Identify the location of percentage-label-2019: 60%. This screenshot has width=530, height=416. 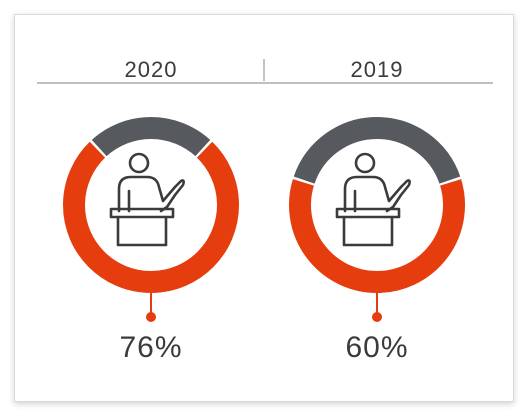
(376, 347).